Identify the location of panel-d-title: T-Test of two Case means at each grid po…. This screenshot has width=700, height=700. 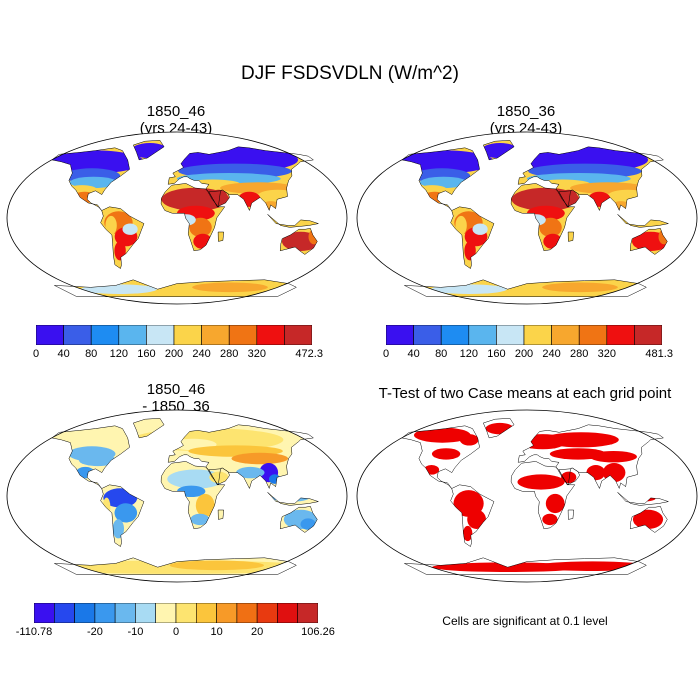
(525, 393).